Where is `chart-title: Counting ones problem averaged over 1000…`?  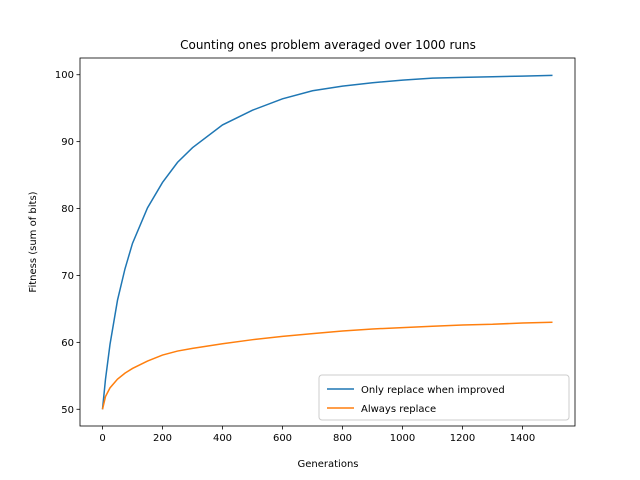
chart-title: Counting ones problem averaged over 1000… is located at coordinates (328, 45).